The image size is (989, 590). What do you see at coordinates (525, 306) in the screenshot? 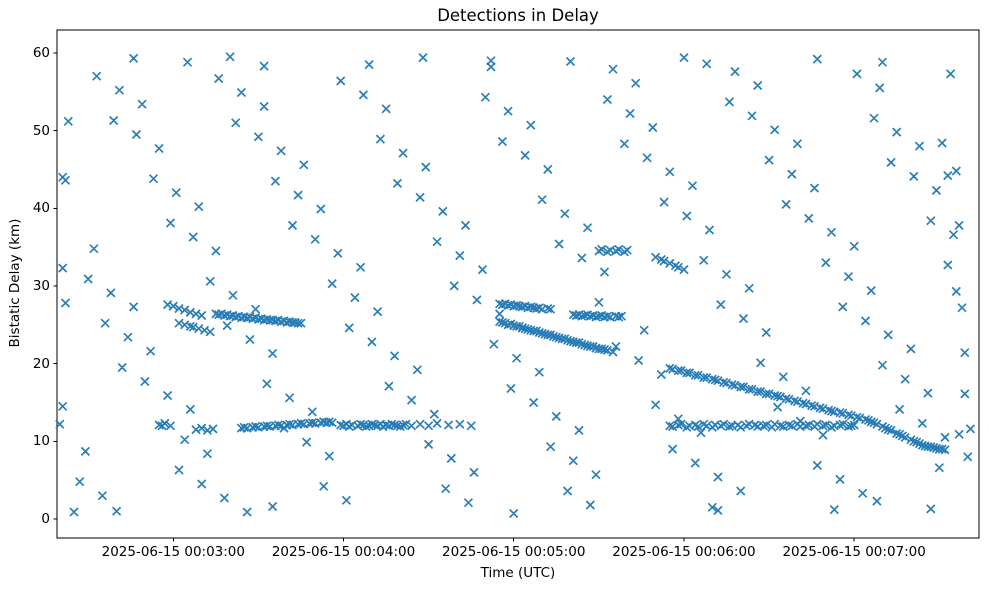
I see `series-track-27km-center` at bounding box center [525, 306].